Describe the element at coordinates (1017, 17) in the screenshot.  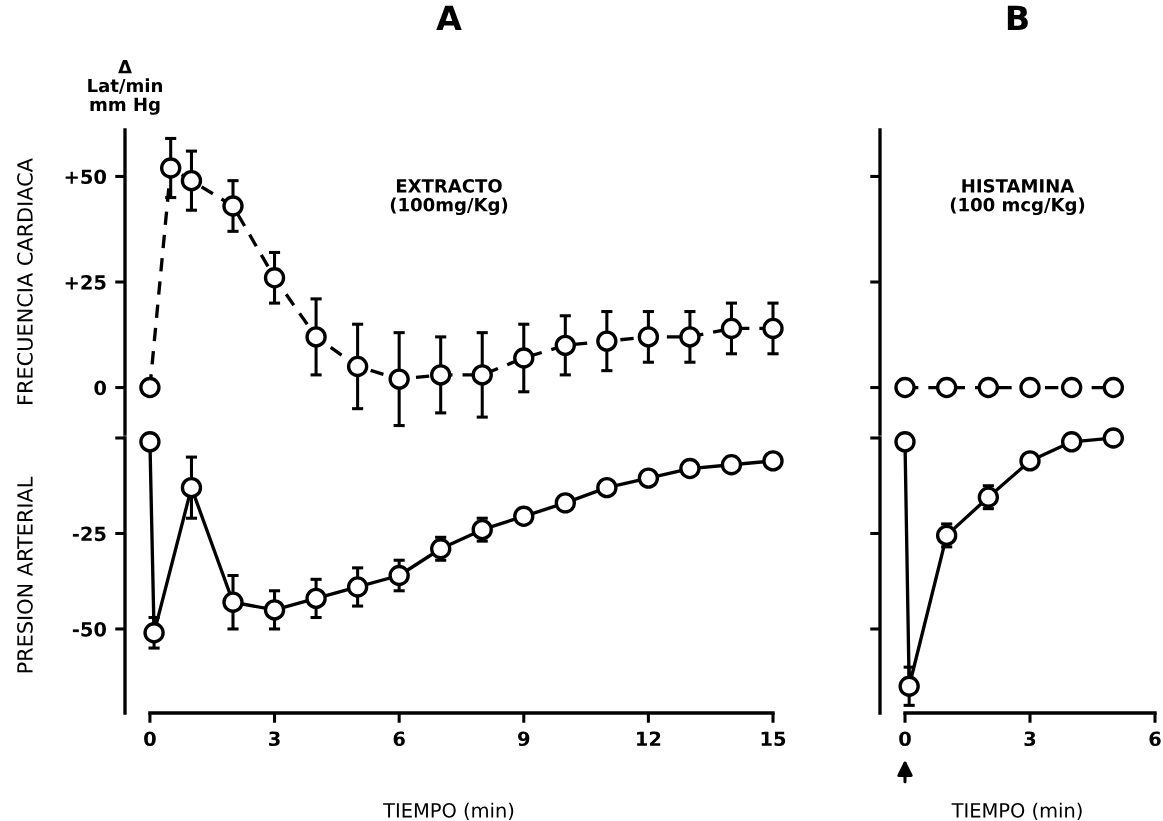
I see `chart-title: B` at that location.